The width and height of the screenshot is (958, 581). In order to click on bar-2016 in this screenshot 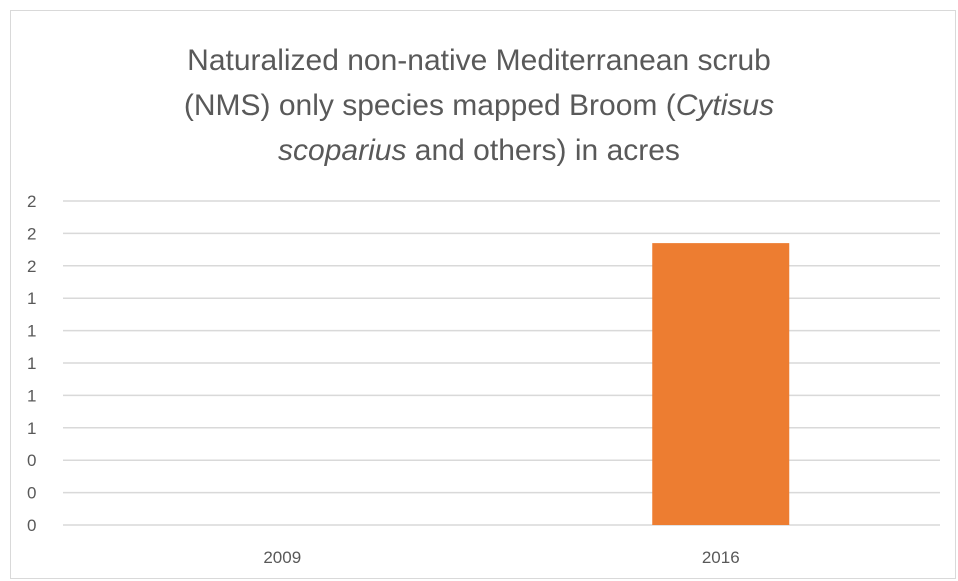, I will do `click(721, 384)`.